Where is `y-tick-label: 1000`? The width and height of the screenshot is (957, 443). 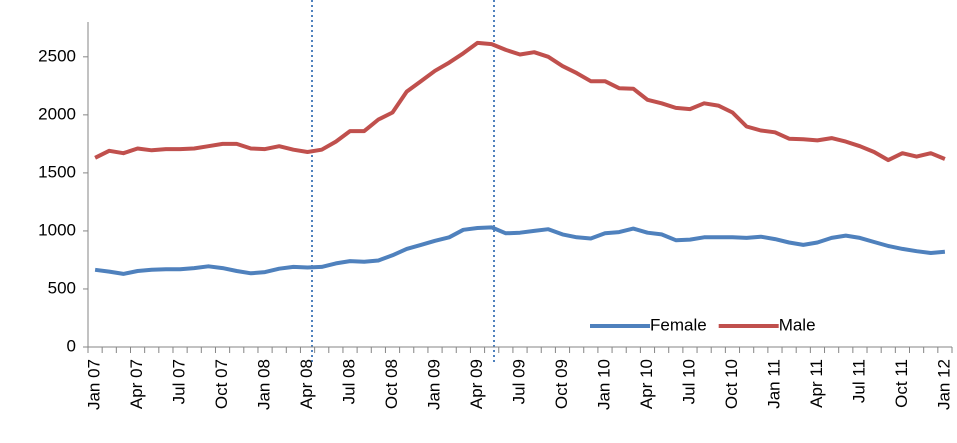
y-tick-label: 1000 is located at coordinates (57, 229).